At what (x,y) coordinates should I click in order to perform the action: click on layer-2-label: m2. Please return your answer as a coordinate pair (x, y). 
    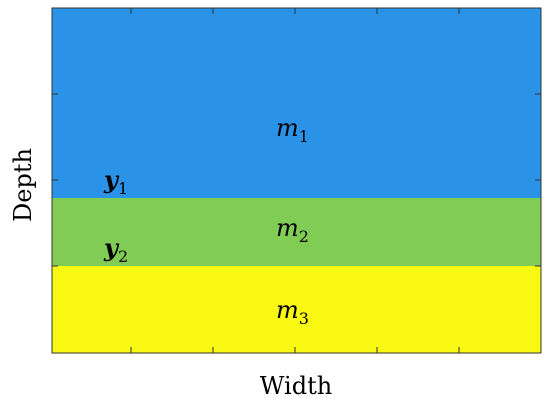
    Looking at the image, I should click on (292, 230).